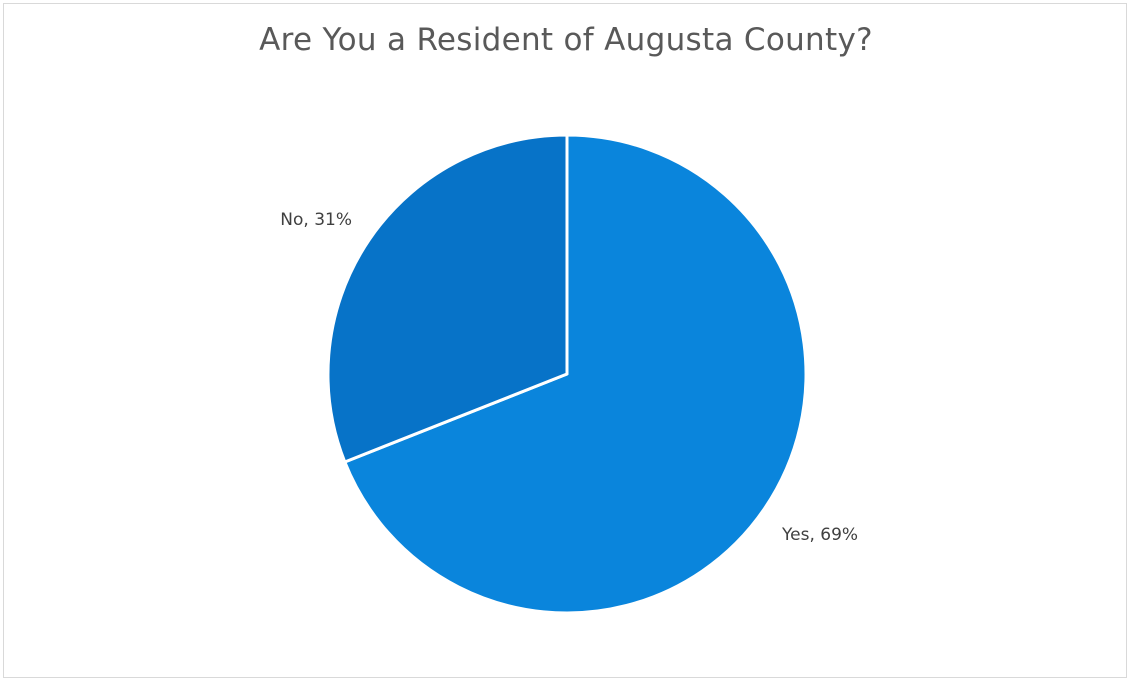 This screenshot has height=683, width=1132. I want to click on chart-title: Are You a Resident of Augusta County?, so click(566, 40).